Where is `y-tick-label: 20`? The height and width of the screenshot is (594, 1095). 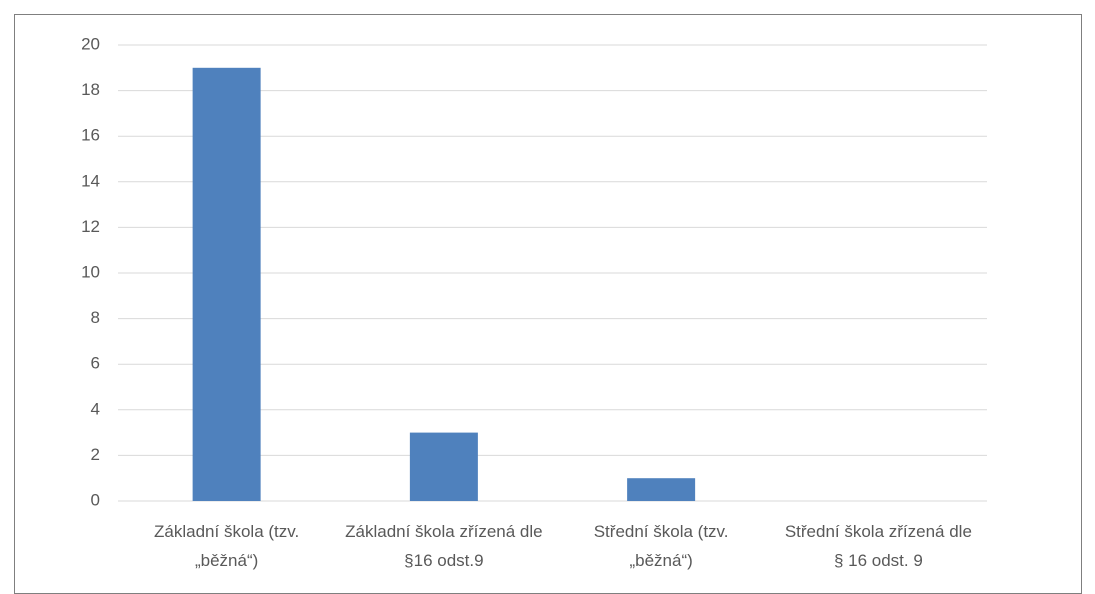 y-tick-label: 20 is located at coordinates (90, 43).